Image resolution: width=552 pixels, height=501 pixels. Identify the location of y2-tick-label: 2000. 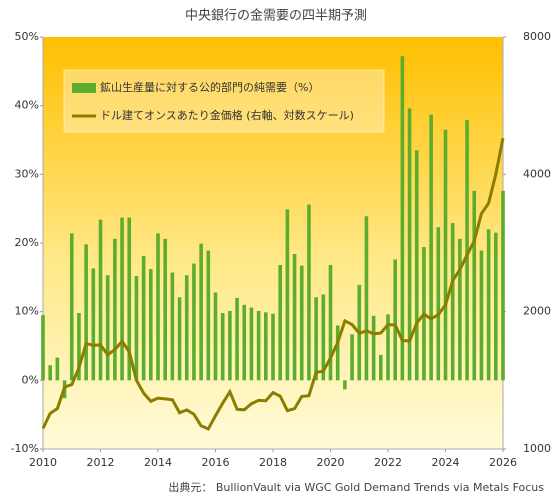
(537, 311).